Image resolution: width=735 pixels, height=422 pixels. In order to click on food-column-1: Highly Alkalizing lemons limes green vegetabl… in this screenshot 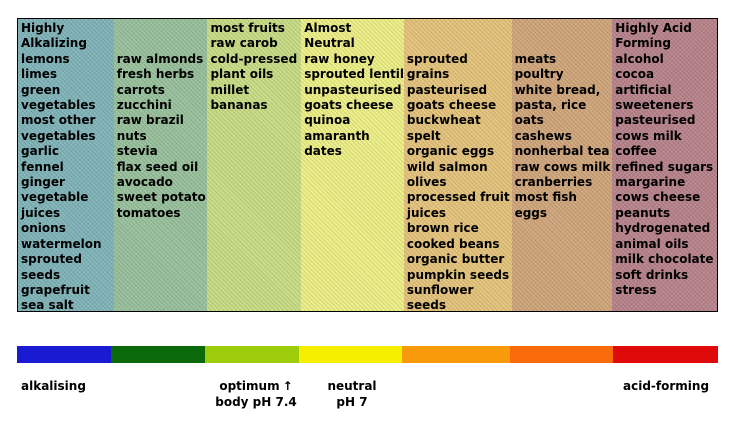, I will do `click(66, 165)`.